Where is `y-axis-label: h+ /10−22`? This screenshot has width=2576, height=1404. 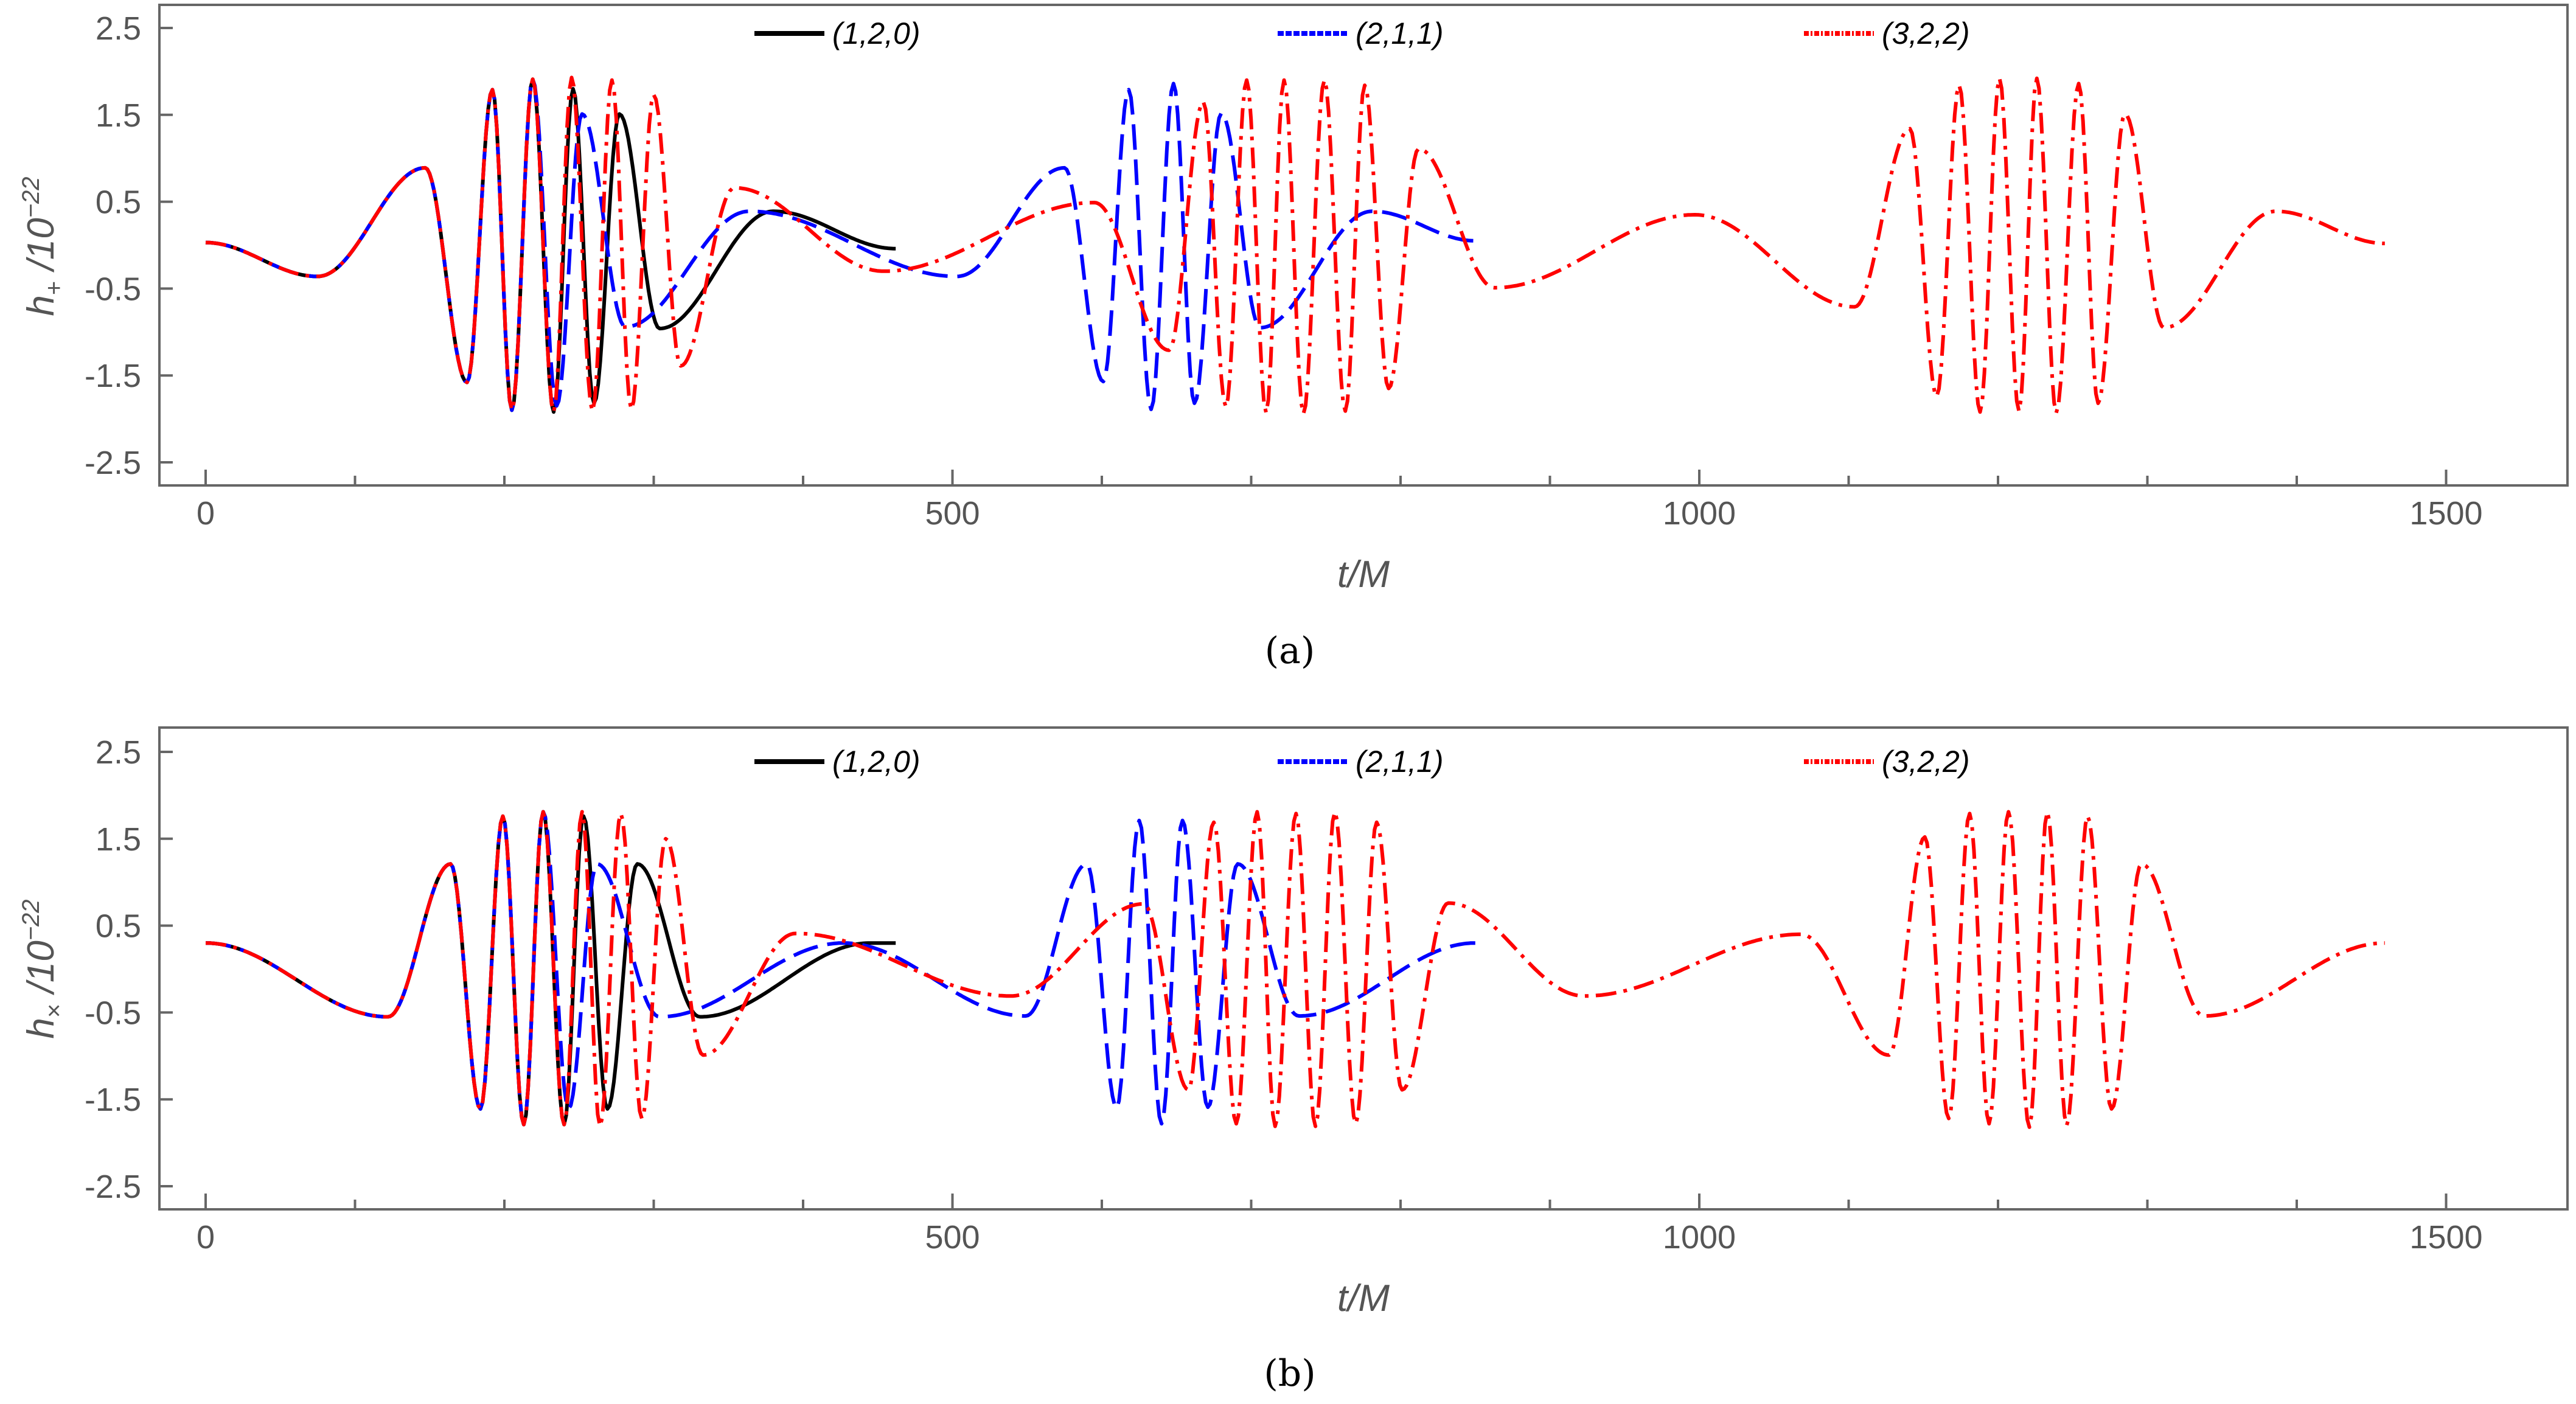
y-axis-label: h+ /10−22 is located at coordinates (43, 246).